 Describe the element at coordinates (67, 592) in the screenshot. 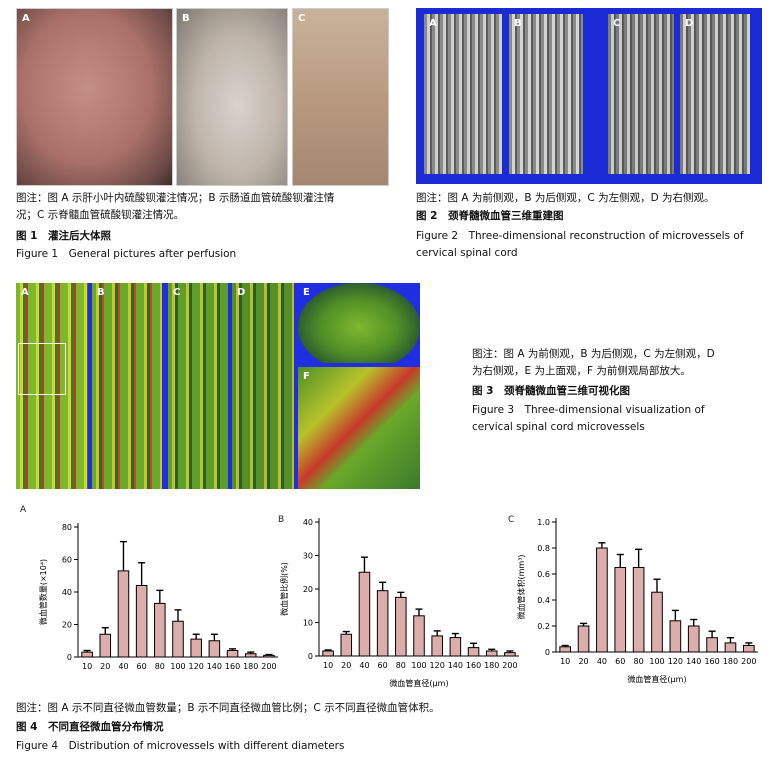

I see `chart-y-tick-label: 40` at that location.